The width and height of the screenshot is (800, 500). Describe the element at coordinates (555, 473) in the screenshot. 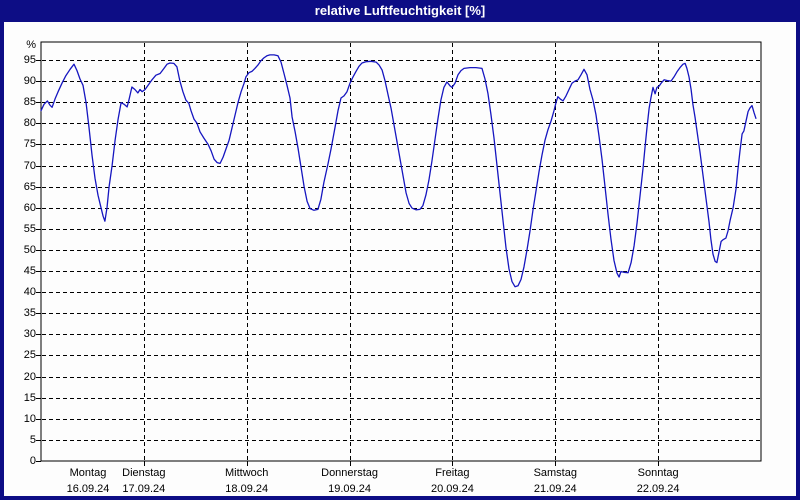

I see `x-day-name-label: Samstag` at that location.